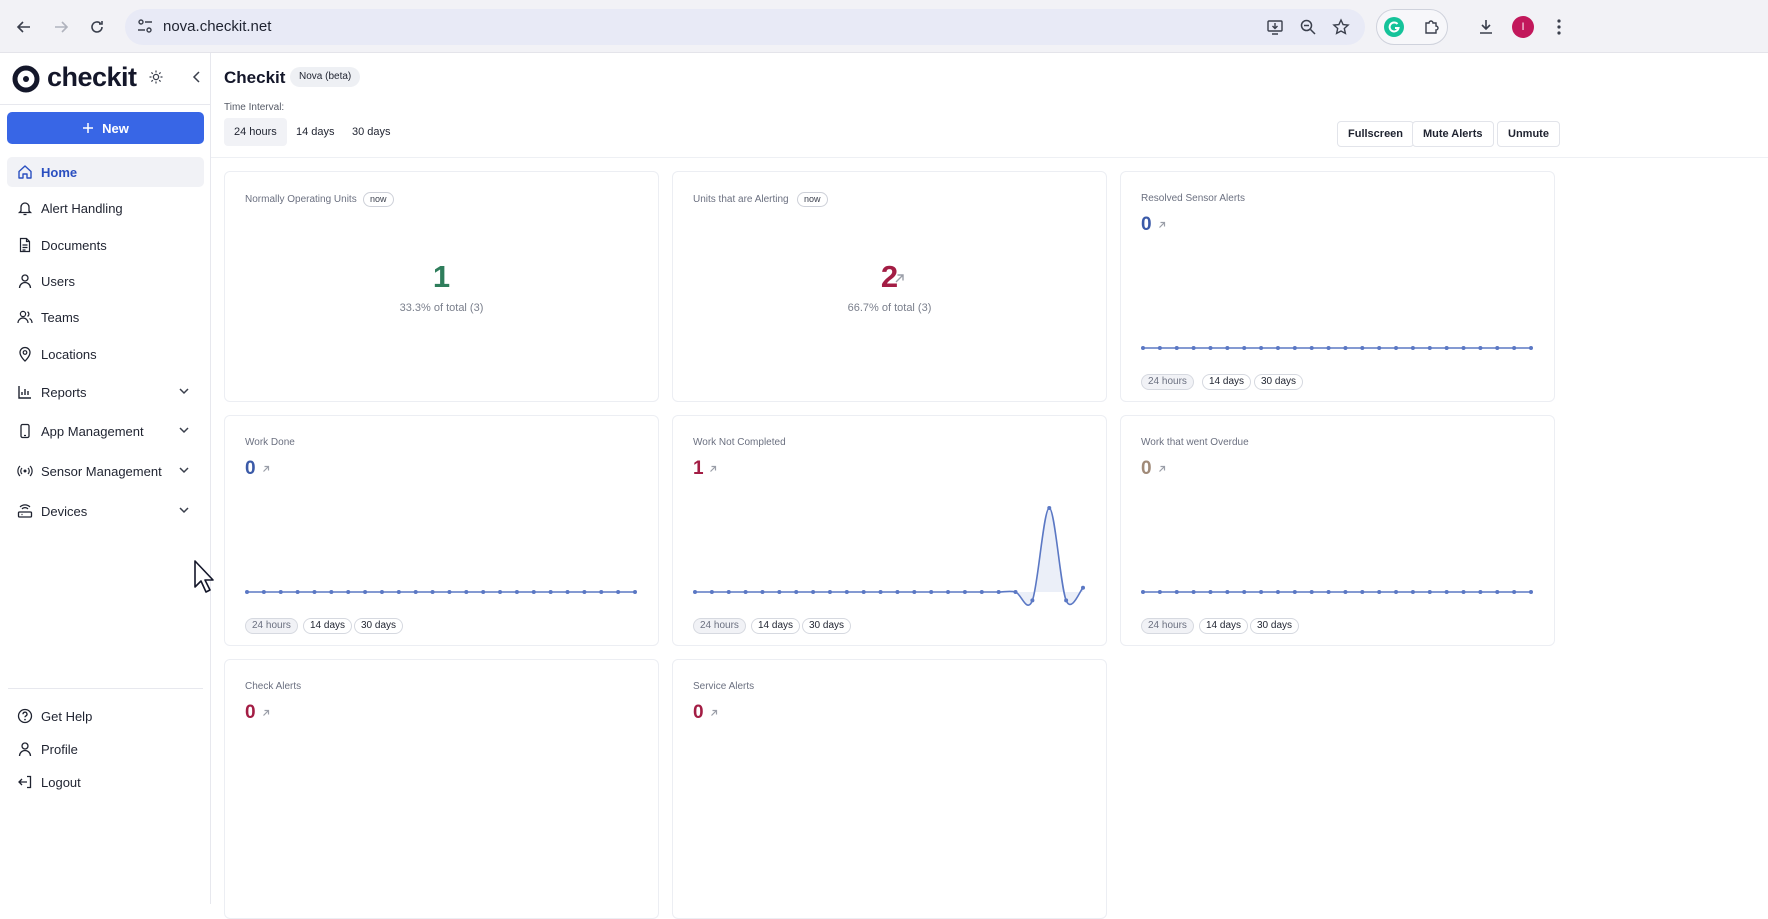 Image resolution: width=1768 pixels, height=919 pixels. Describe the element at coordinates (1528, 134) in the screenshot. I see `unmute-button: Unmute` at that location.